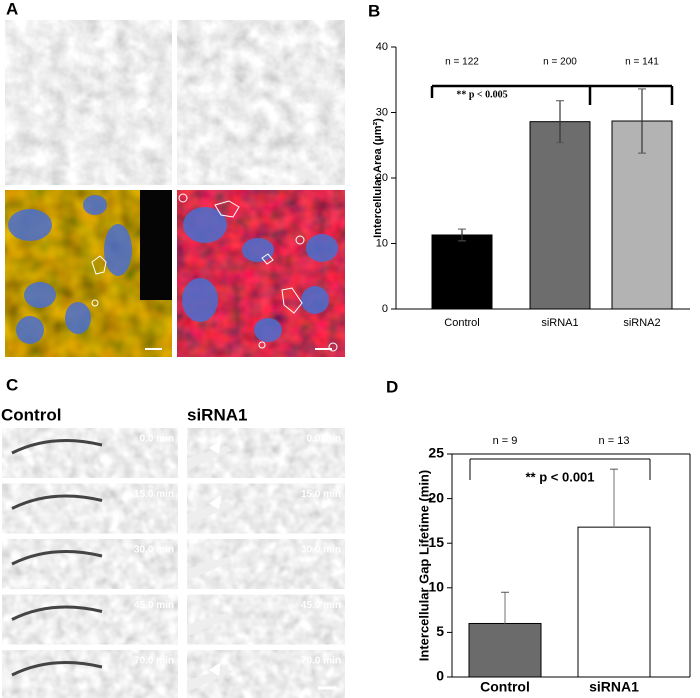 The height and width of the screenshot is (698, 700). I want to click on n-label: n = 13, so click(614, 441).